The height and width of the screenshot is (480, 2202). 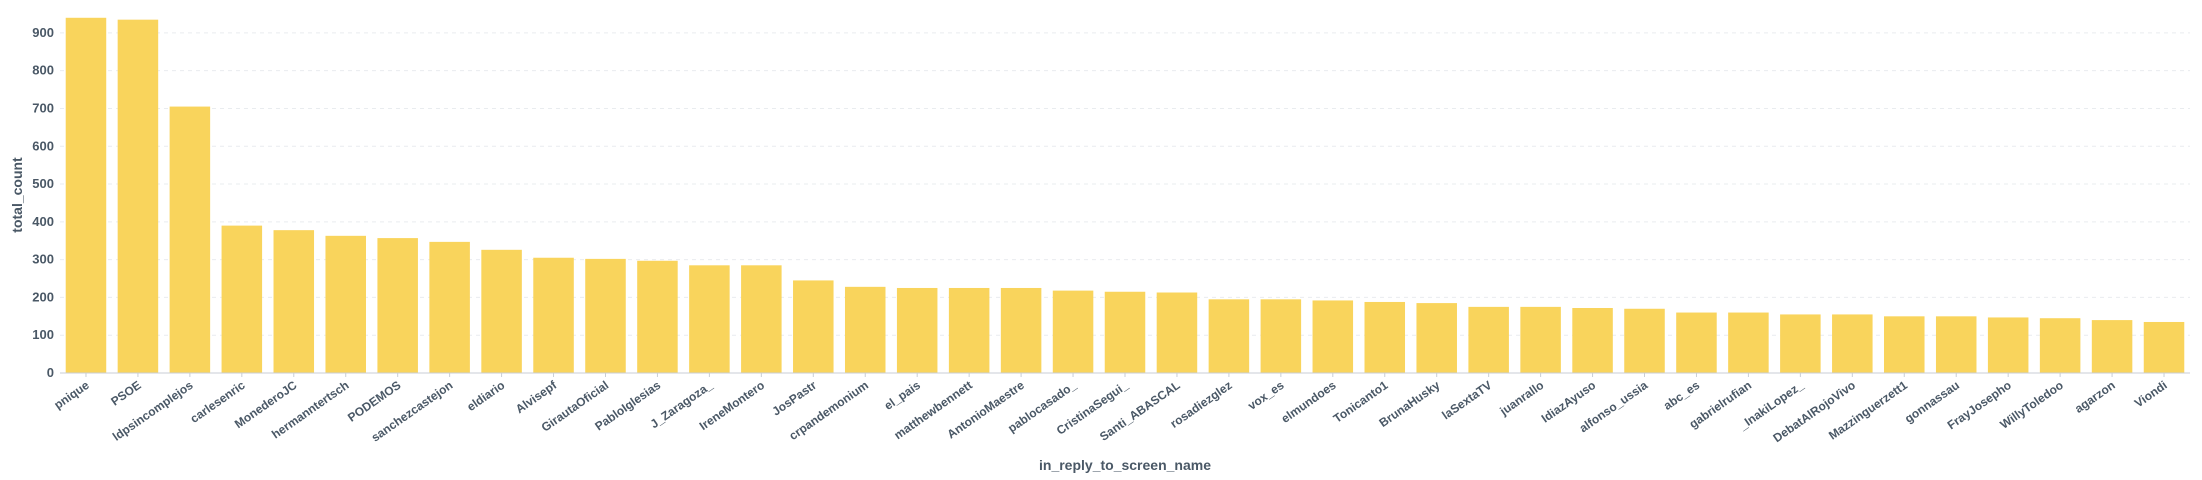 What do you see at coordinates (43, 32) in the screenshot?
I see `y-tick-label: 900` at bounding box center [43, 32].